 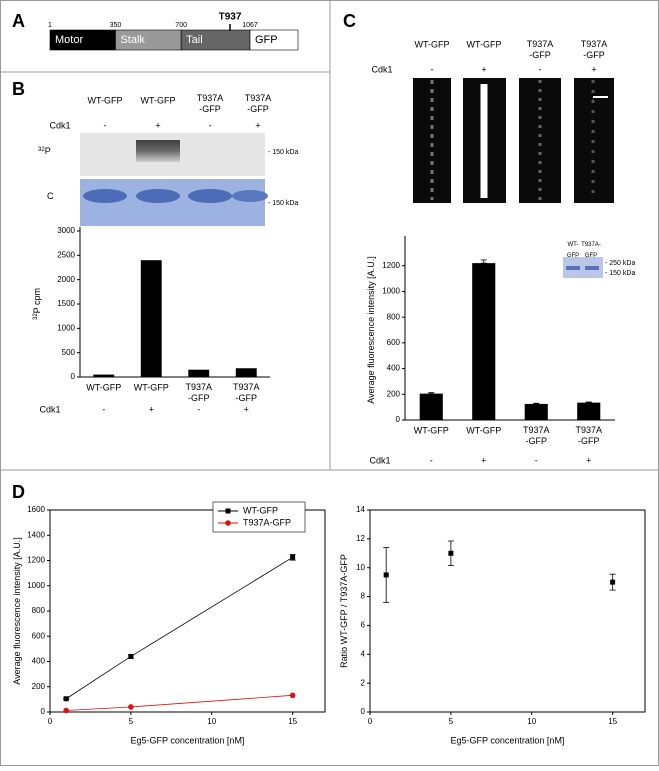 I want to click on micrograph, so click(x=432, y=140).